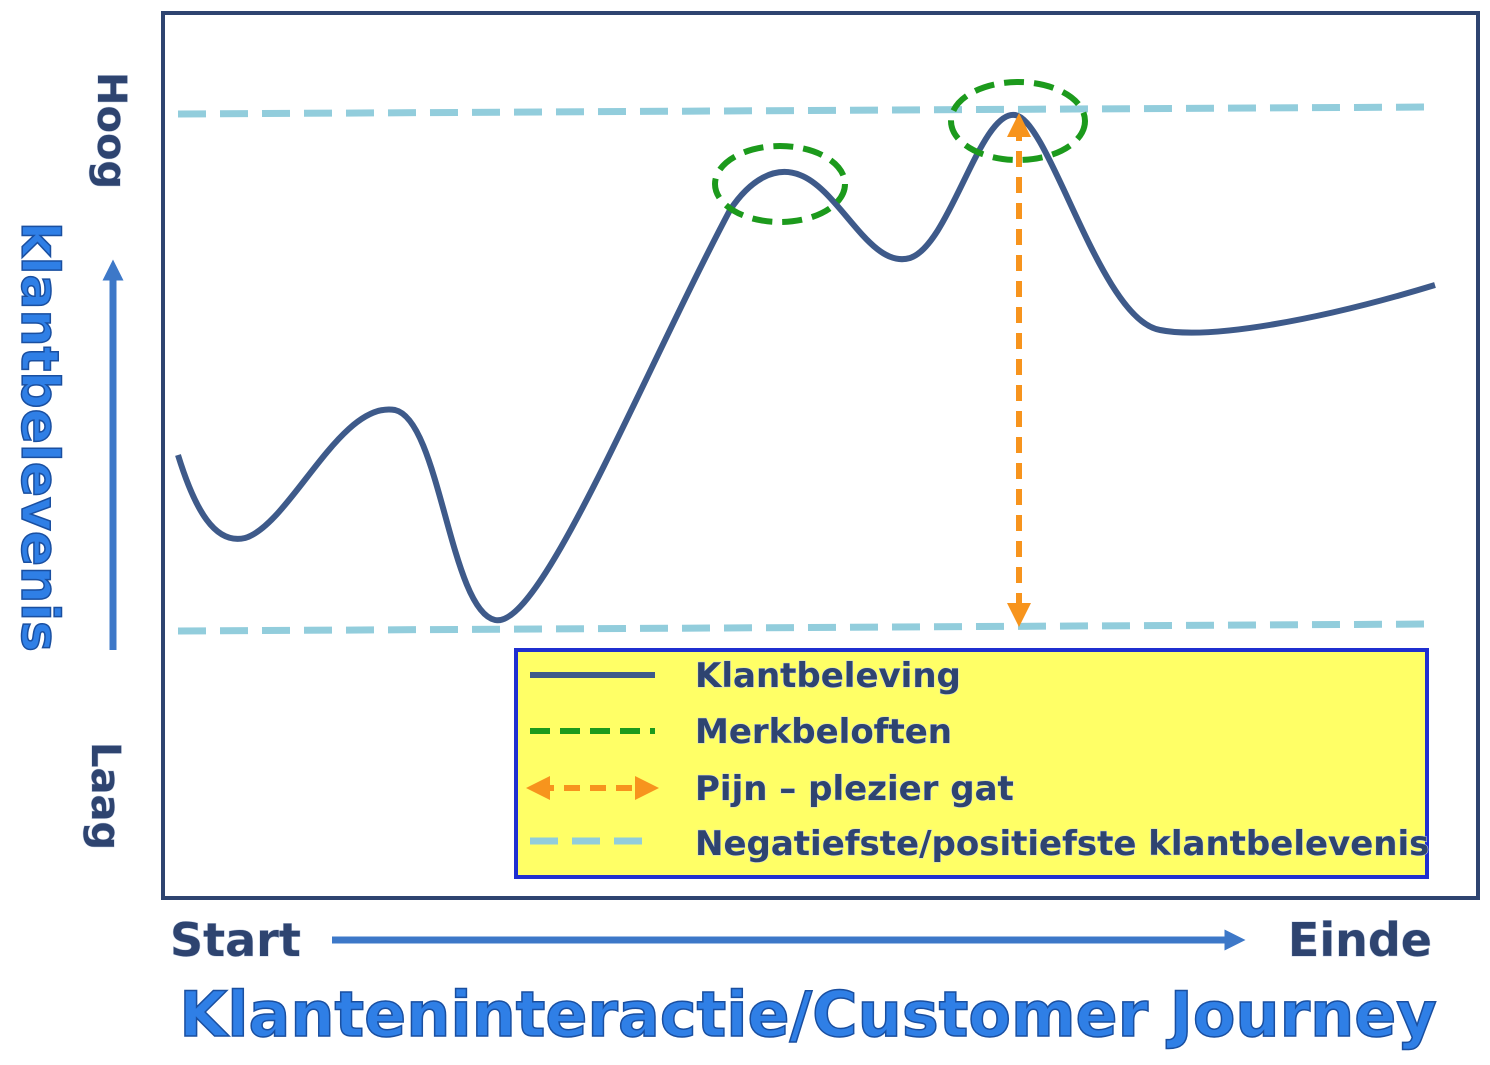 The image size is (1490, 1065). What do you see at coordinates (1062, 844) in the screenshot?
I see `legend-label: Negatiefste/positiefste klantbelevenis` at bounding box center [1062, 844].